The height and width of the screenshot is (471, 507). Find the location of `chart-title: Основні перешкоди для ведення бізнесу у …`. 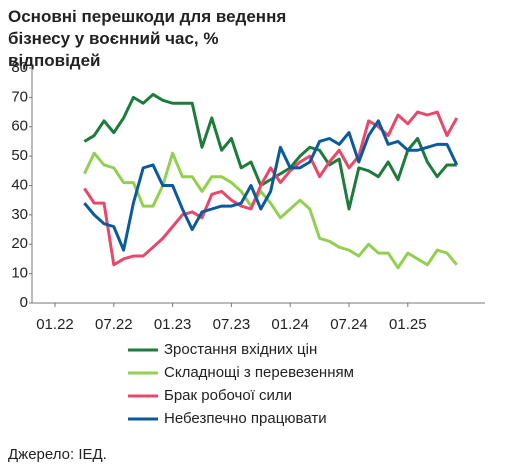

chart-title: Основні перешкоди для ведення бізнесу у … is located at coordinates (147, 38).